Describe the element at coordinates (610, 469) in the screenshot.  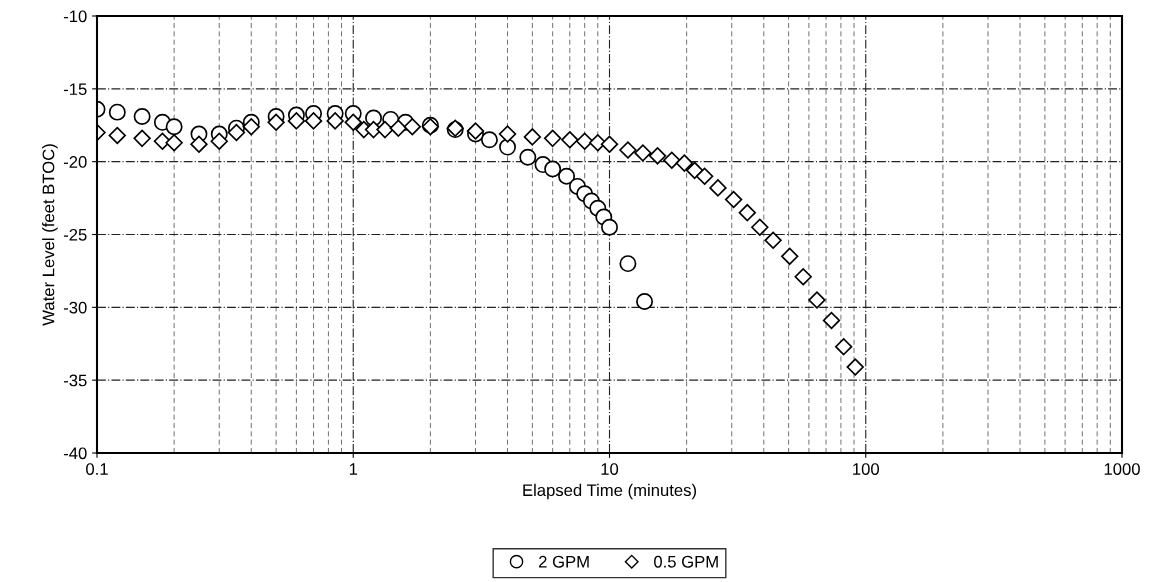
I see `x-tick-label: 10` at that location.